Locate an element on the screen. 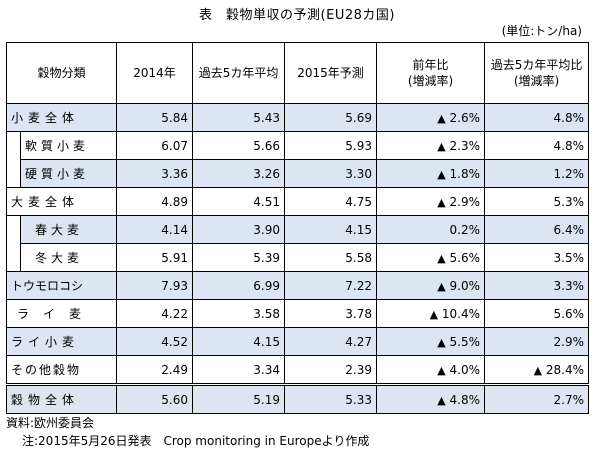 The height and width of the screenshot is (458, 594). cell-2015: 7.22 is located at coordinates (331, 285).